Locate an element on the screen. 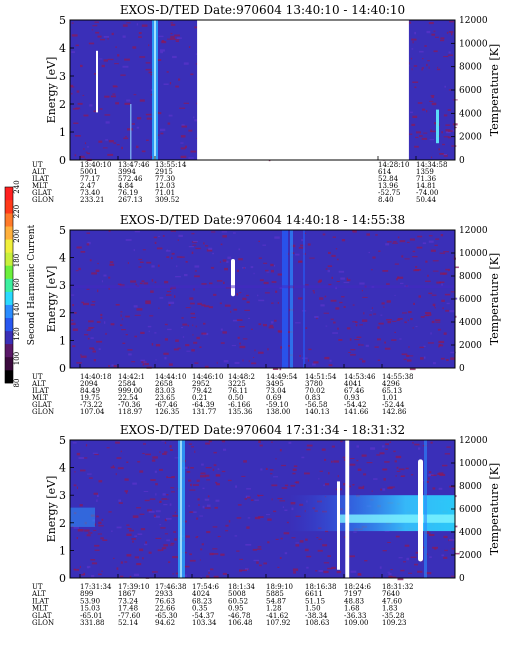  y-tick-label: 4 is located at coordinates (62, 258).